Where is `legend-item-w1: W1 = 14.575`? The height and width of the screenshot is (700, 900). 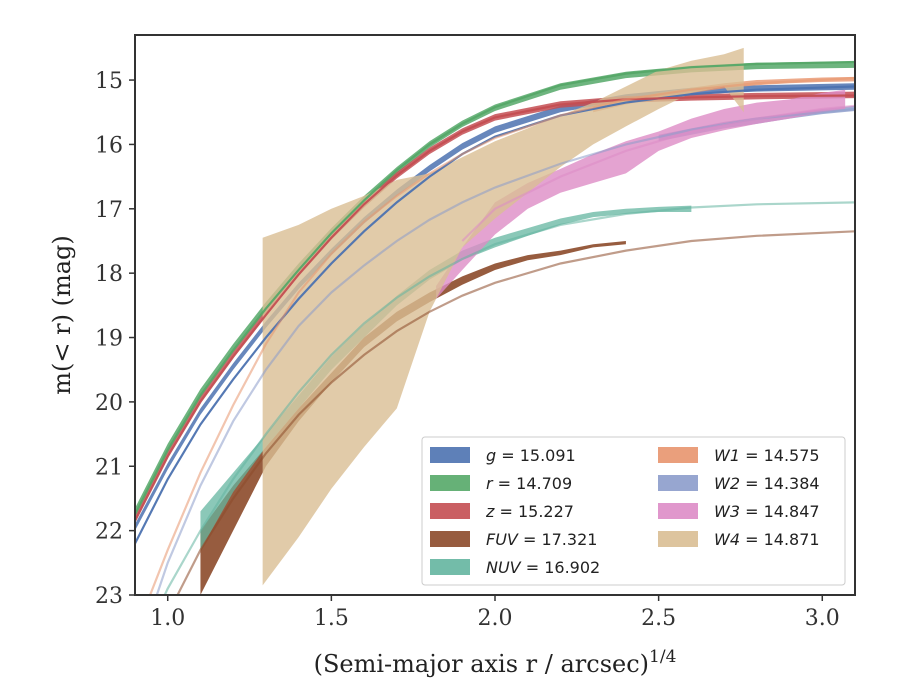
legend-item-w1: W1 = 14.575 is located at coordinates (739, 455).